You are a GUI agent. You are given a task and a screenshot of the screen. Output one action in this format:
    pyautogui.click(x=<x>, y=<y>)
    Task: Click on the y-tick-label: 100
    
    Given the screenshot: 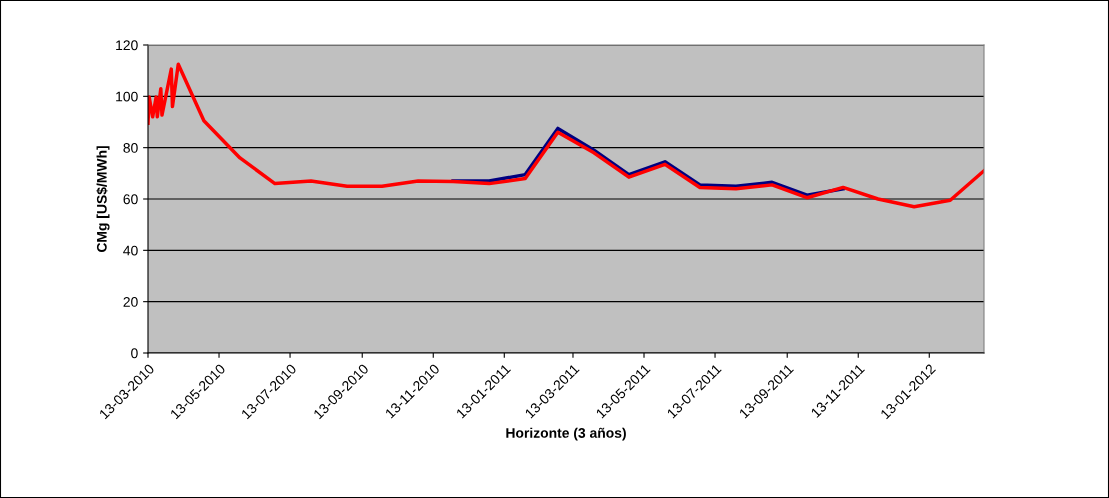 What is the action you would take?
    pyautogui.click(x=127, y=96)
    